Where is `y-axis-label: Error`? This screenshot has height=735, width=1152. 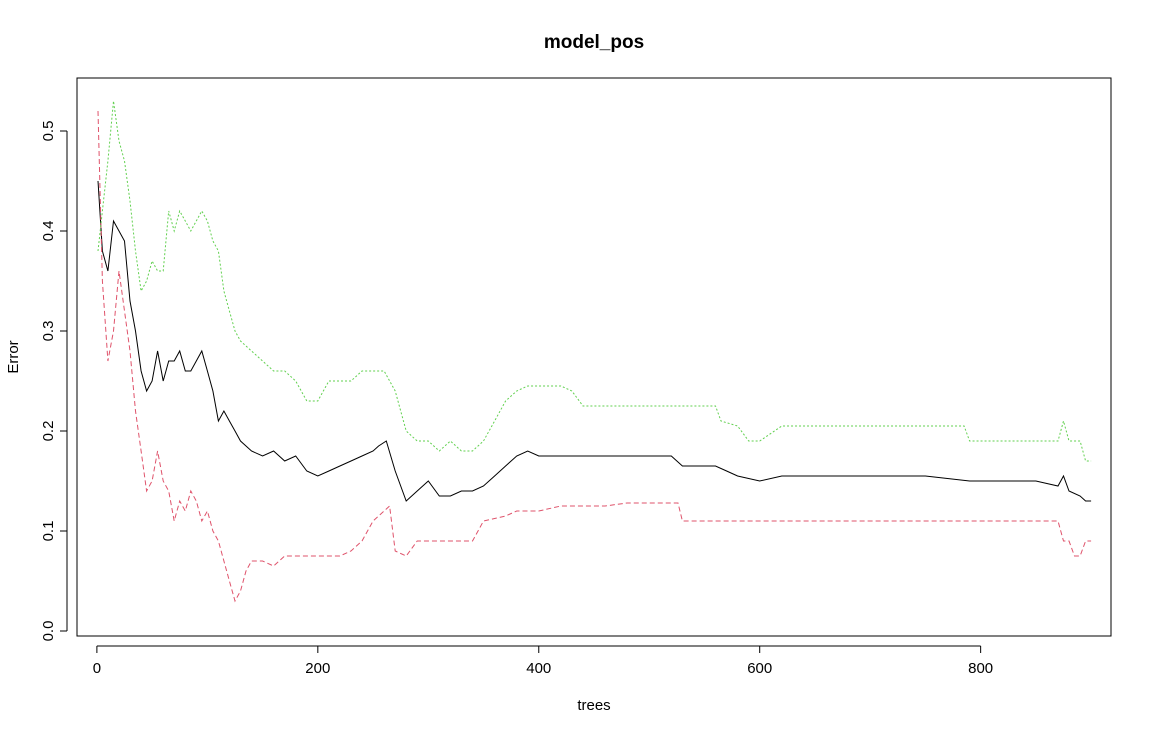 y-axis-label: Error is located at coordinates (13, 356).